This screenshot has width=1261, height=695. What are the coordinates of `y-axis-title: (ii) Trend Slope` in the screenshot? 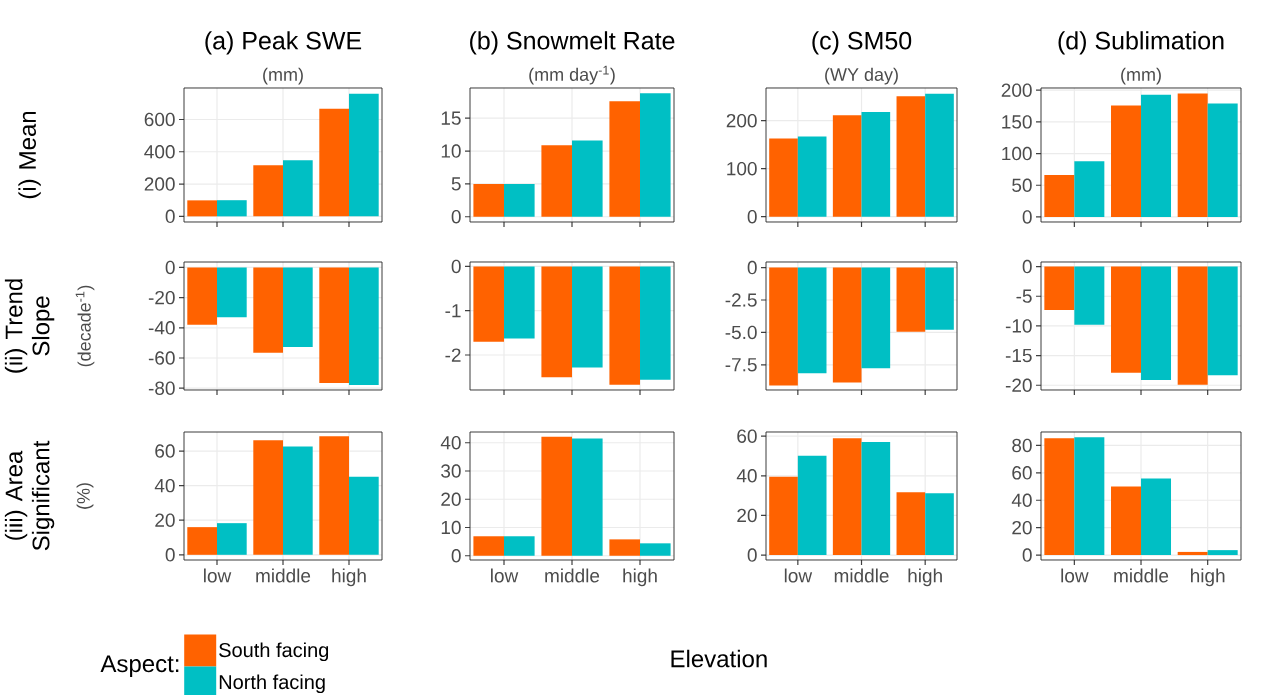 It's located at (29, 326).